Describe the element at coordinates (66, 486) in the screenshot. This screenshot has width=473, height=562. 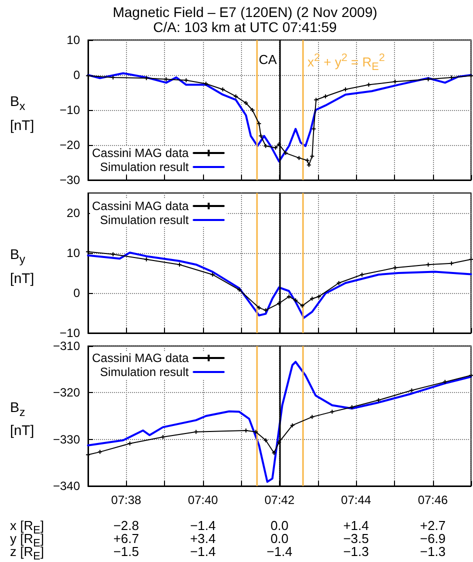
I see `y-tick-label: −340` at that location.